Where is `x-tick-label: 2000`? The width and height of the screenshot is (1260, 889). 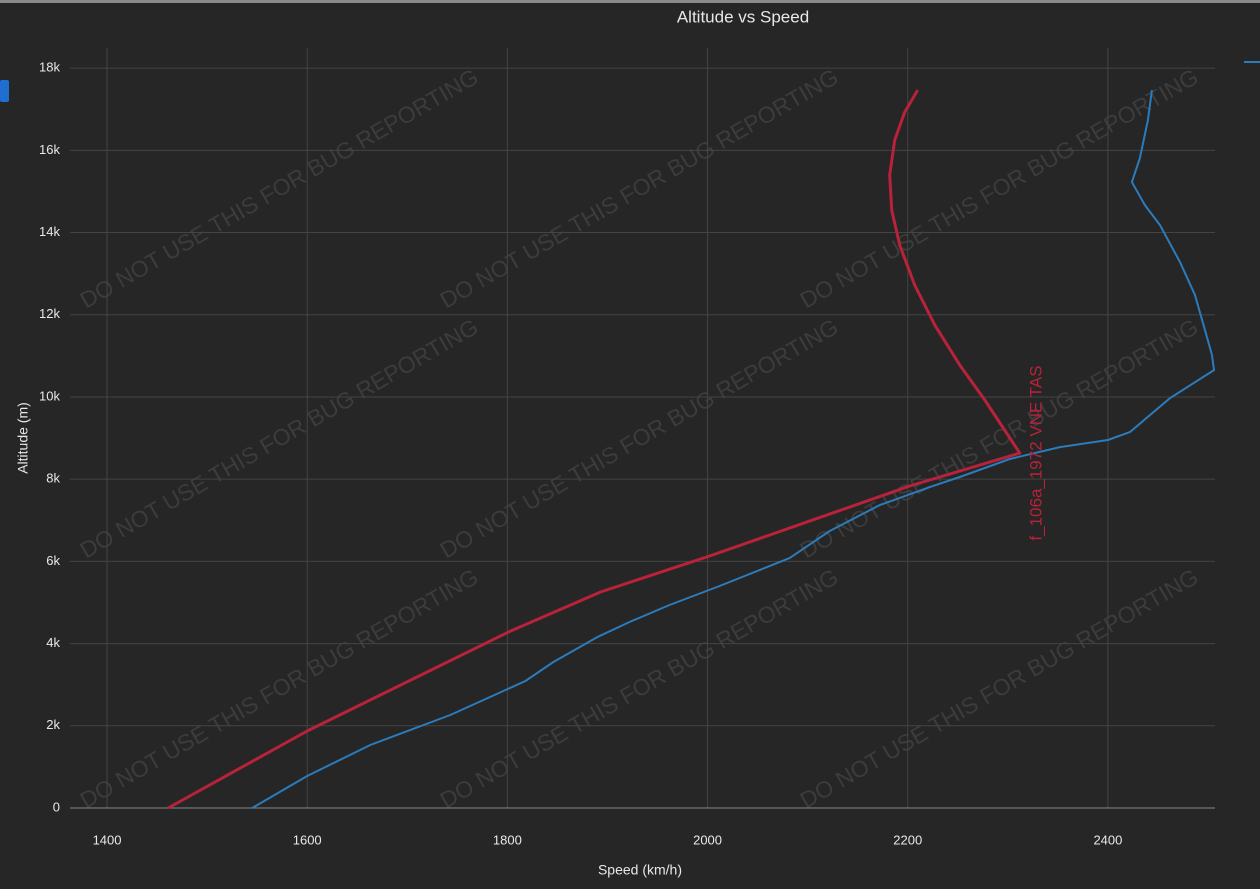 x-tick-label: 2000 is located at coordinates (707, 839).